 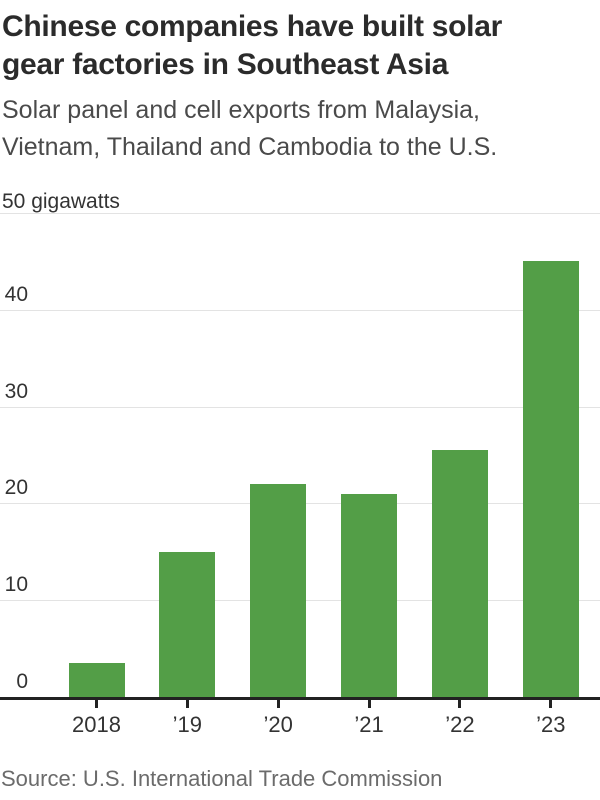 What do you see at coordinates (300, 724) in the screenshot?
I see `x-axis: 2018 ’19 ’20 ’21 ’22 ’23` at bounding box center [300, 724].